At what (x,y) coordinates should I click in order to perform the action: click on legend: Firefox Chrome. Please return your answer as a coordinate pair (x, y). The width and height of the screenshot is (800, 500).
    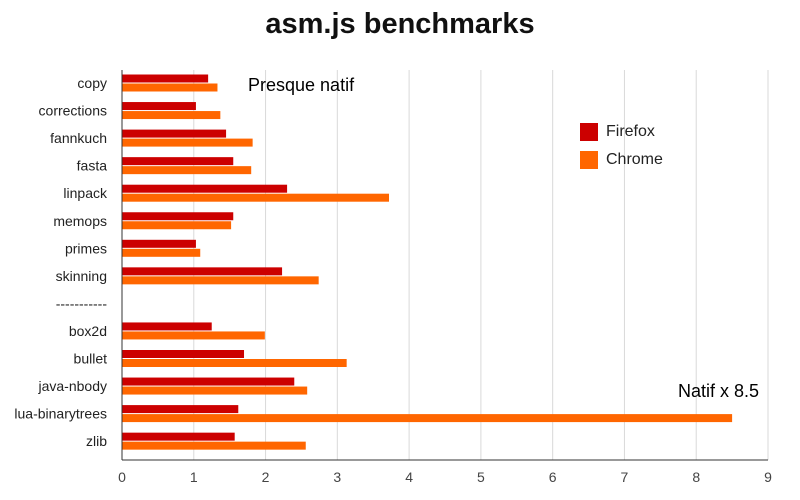
    Looking at the image, I should click on (621, 146).